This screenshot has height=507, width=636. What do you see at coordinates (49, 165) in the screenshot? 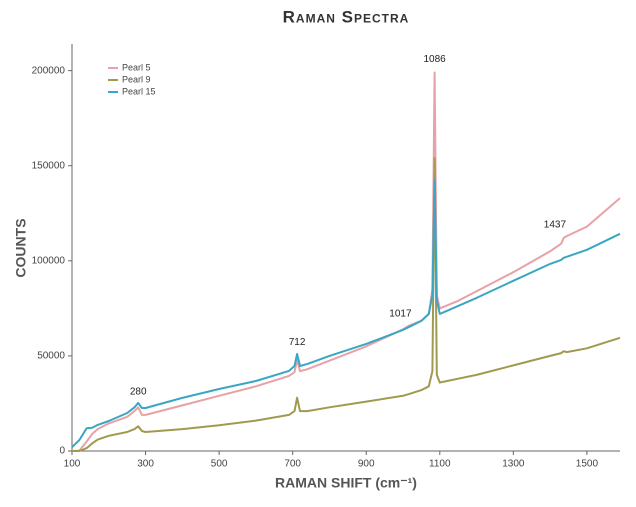
I see `y-tick-label: 150000` at bounding box center [49, 165].